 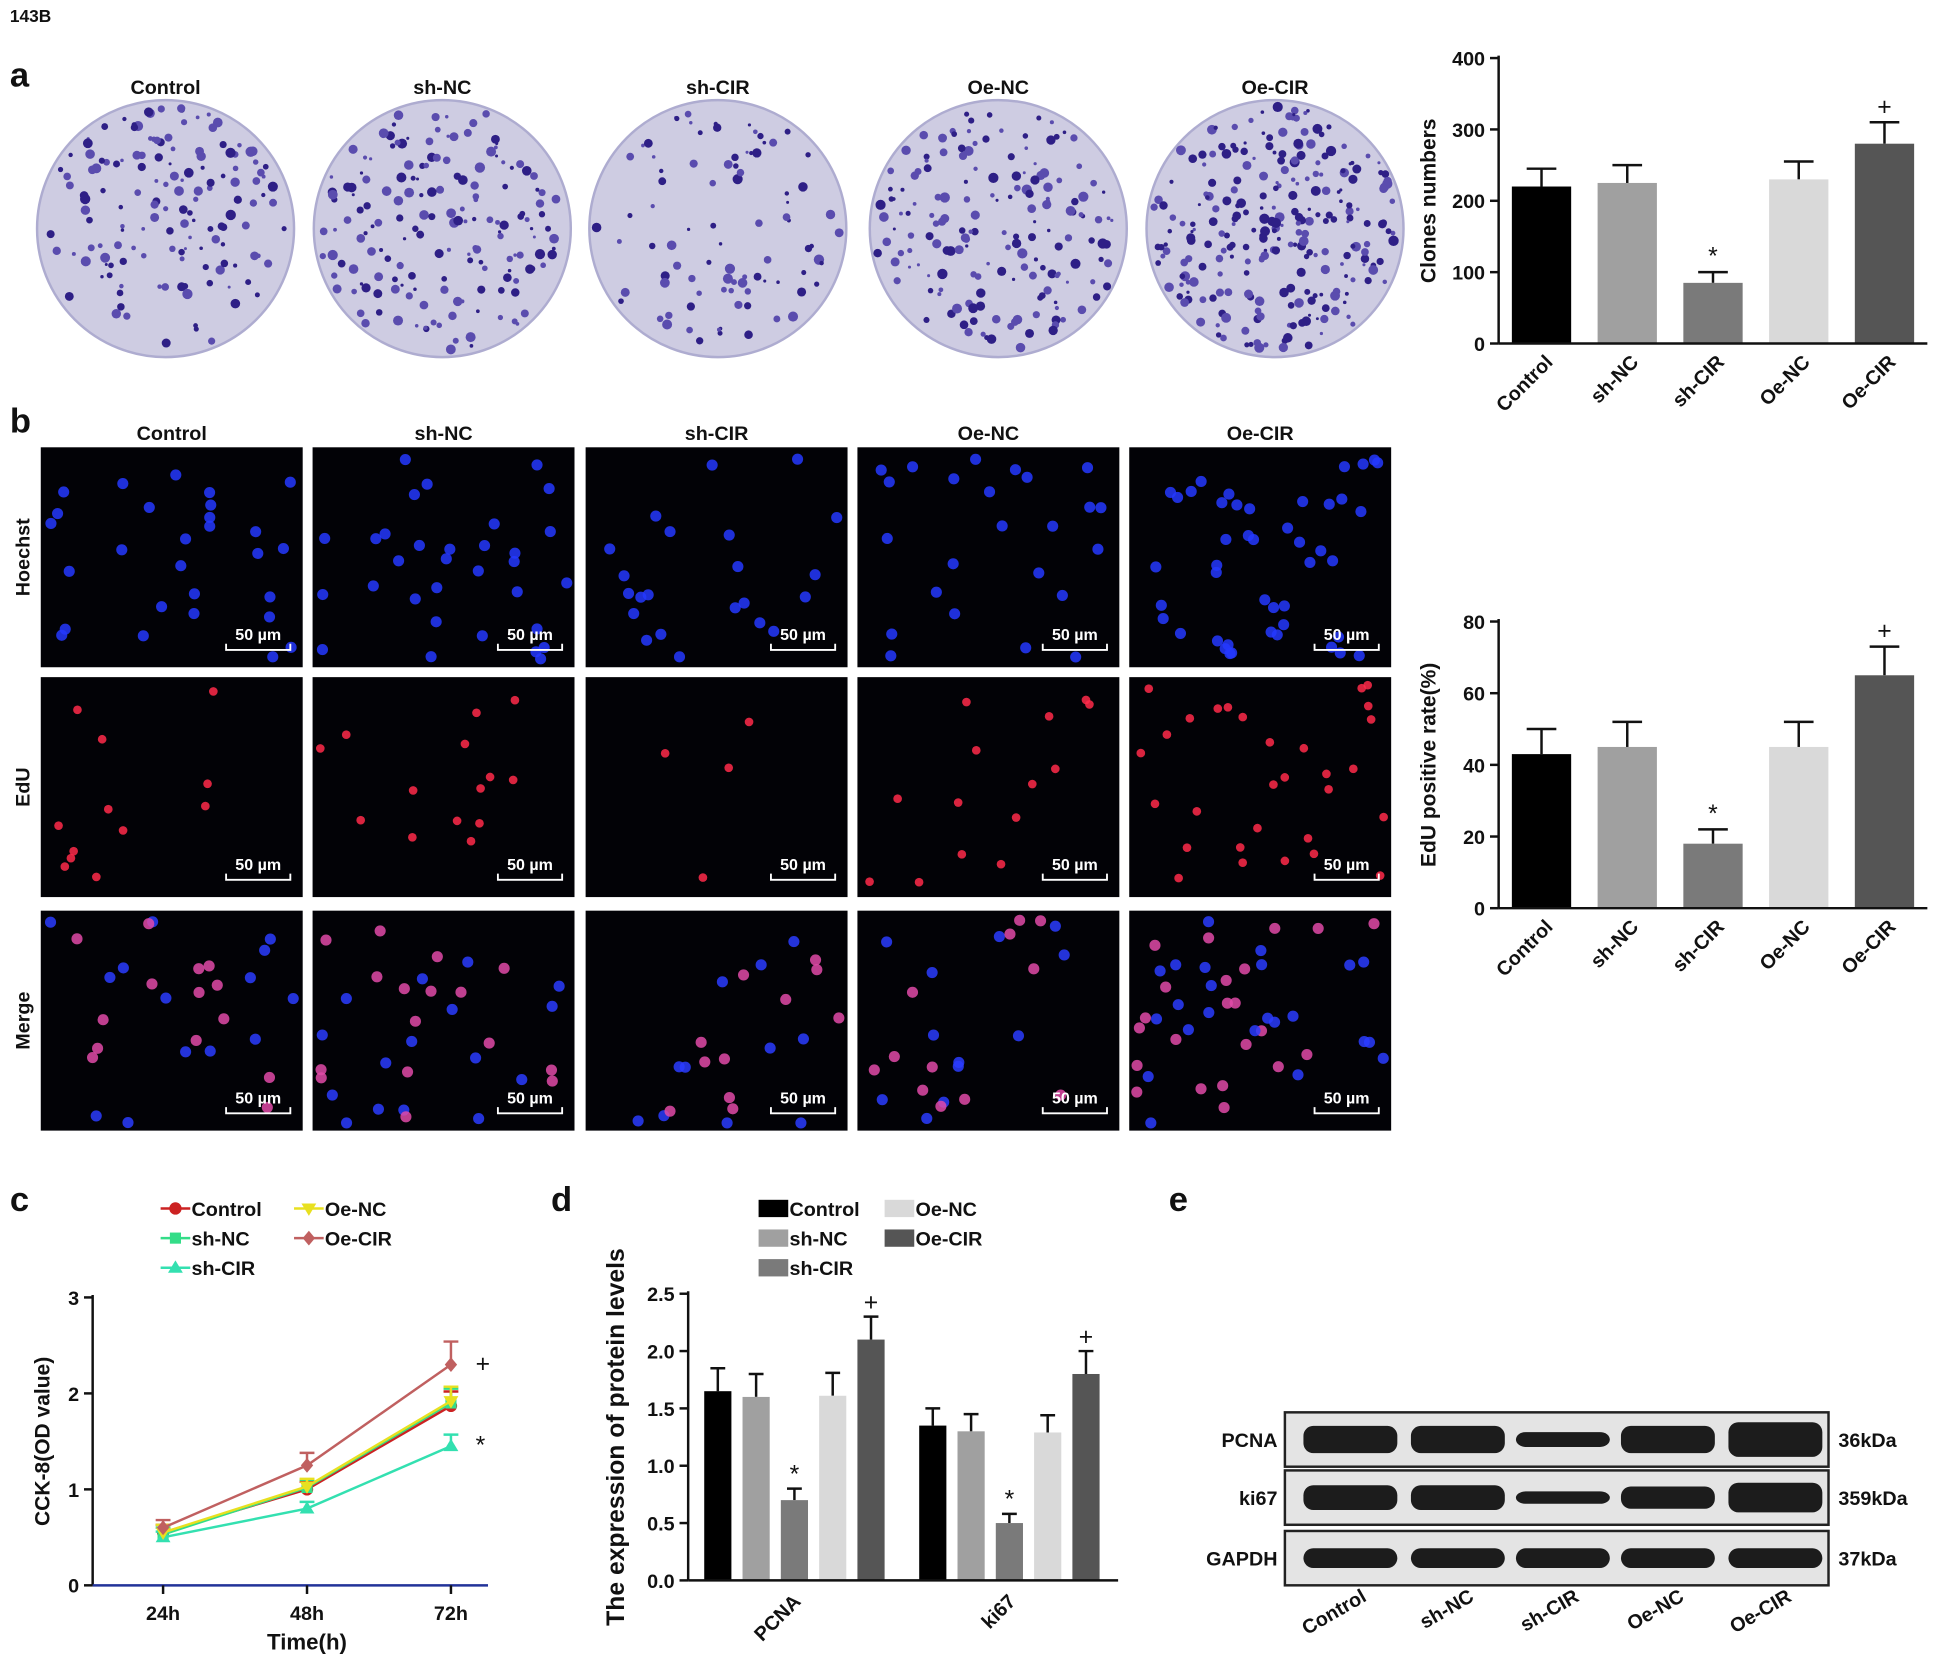 I want to click on y-tick-label: 1, so click(x=73, y=1491).